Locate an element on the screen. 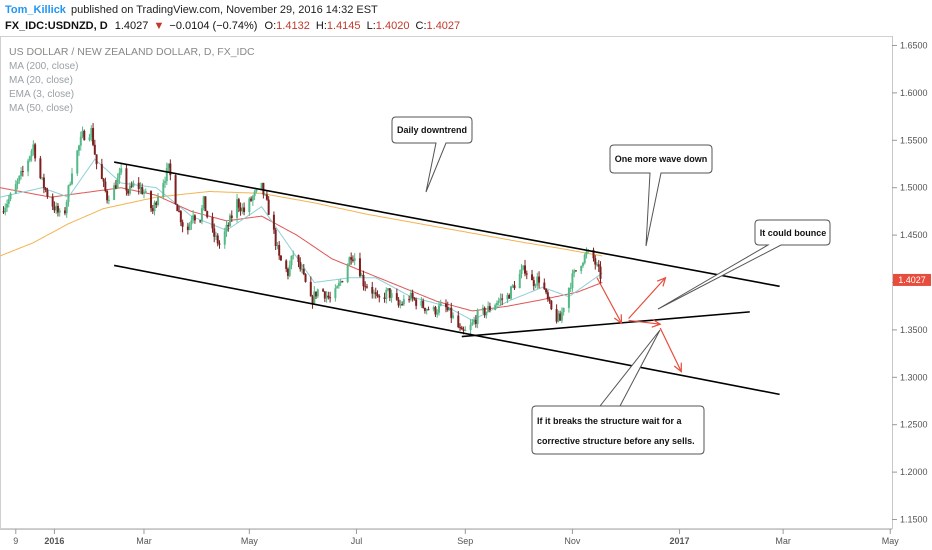  callout-daily-downtrend: Daily downtrend is located at coordinates (432, 154).